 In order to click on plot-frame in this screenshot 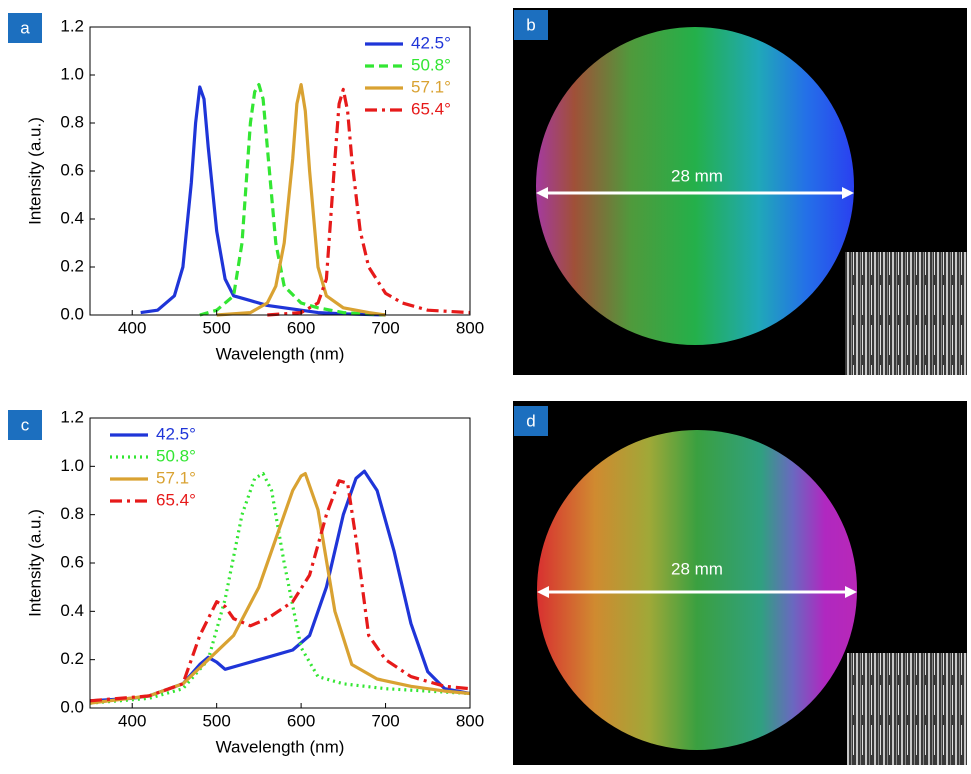, I will do `click(280, 563)`.